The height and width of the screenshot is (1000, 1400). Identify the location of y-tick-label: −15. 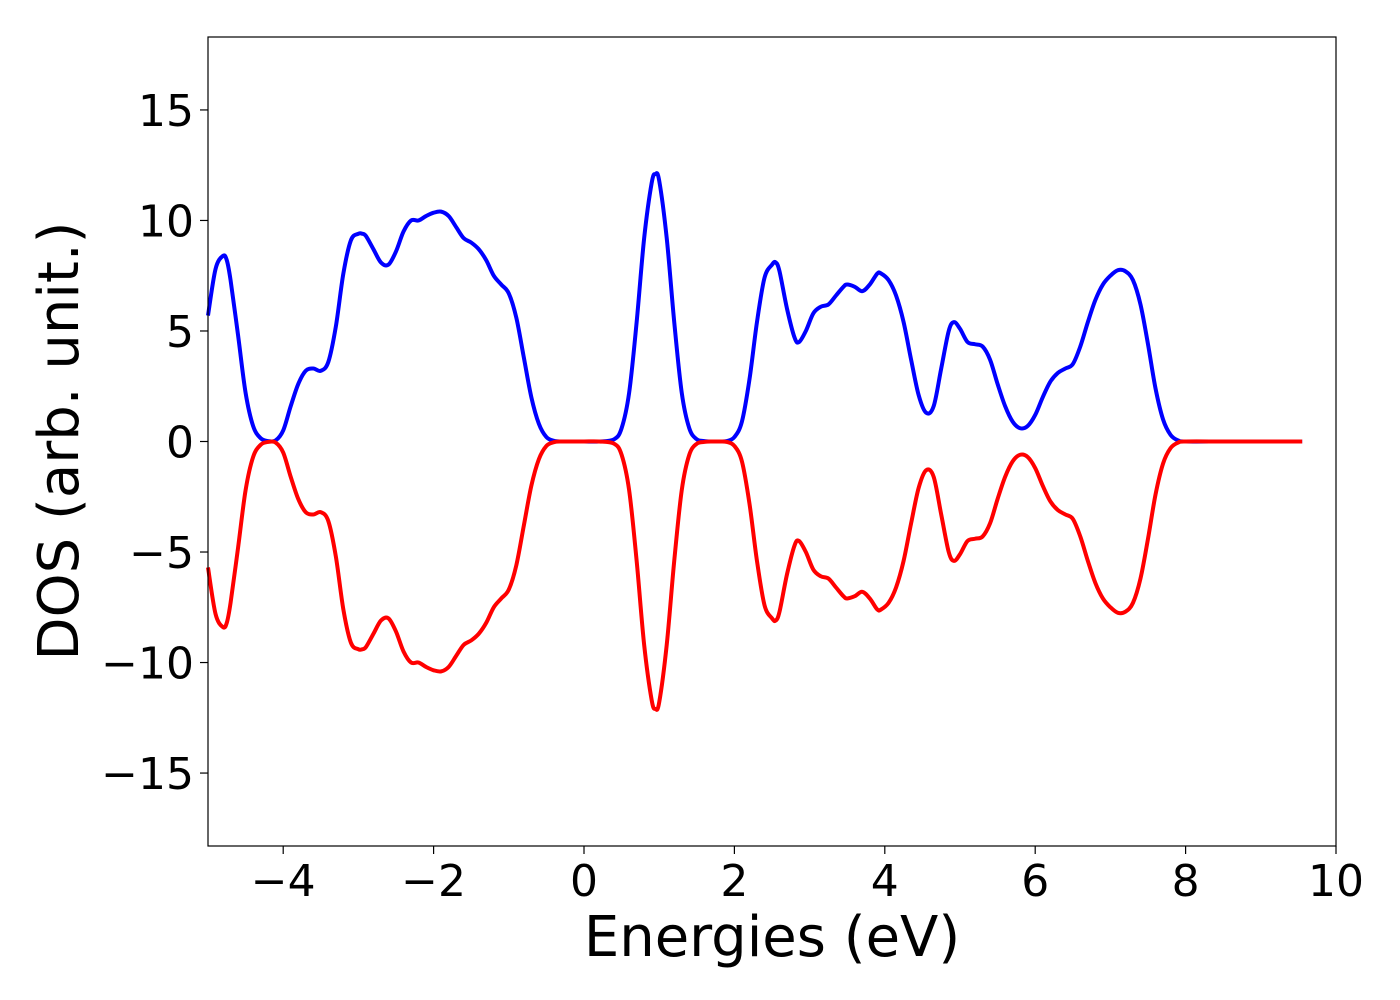
(147, 774).